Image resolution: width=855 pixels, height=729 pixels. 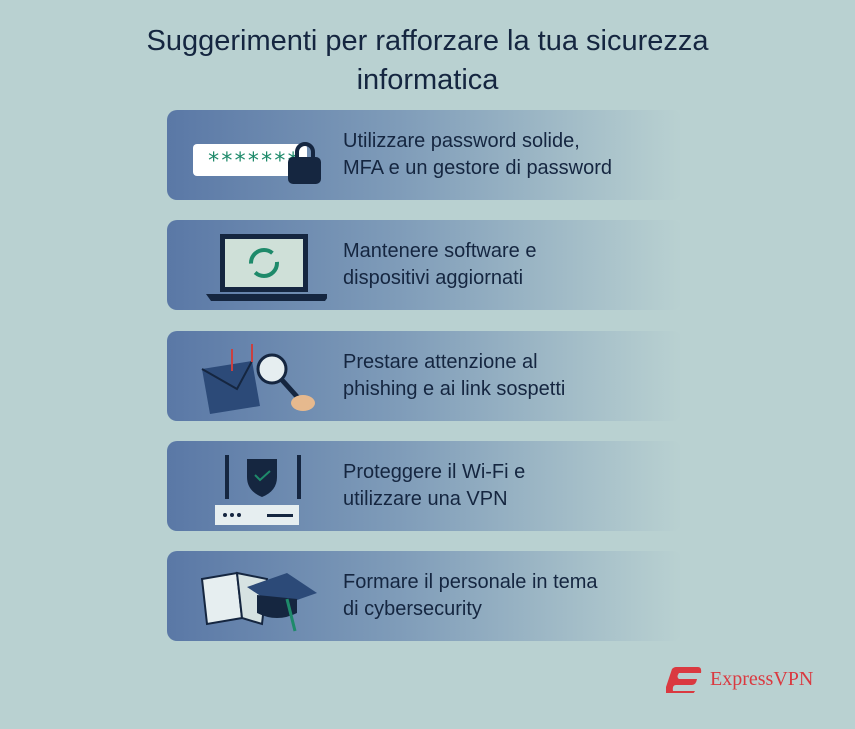 What do you see at coordinates (266, 267) in the screenshot?
I see `laptop-update-icon` at bounding box center [266, 267].